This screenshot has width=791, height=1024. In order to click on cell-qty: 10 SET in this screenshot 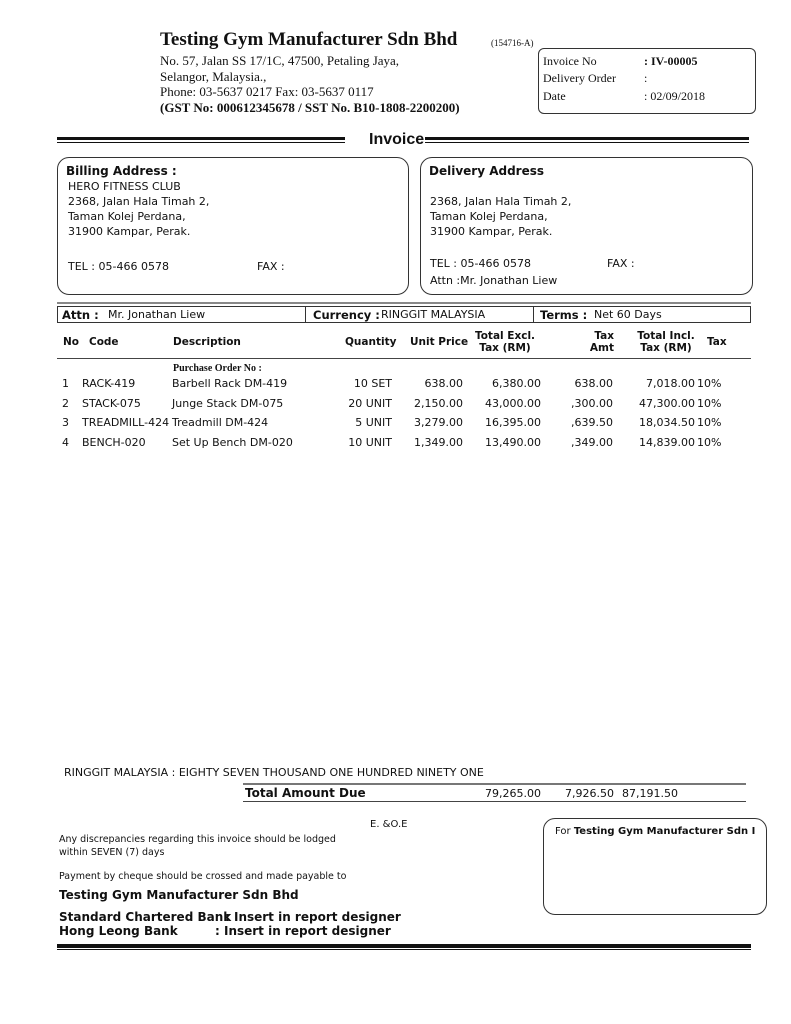, I will do `click(372, 383)`.